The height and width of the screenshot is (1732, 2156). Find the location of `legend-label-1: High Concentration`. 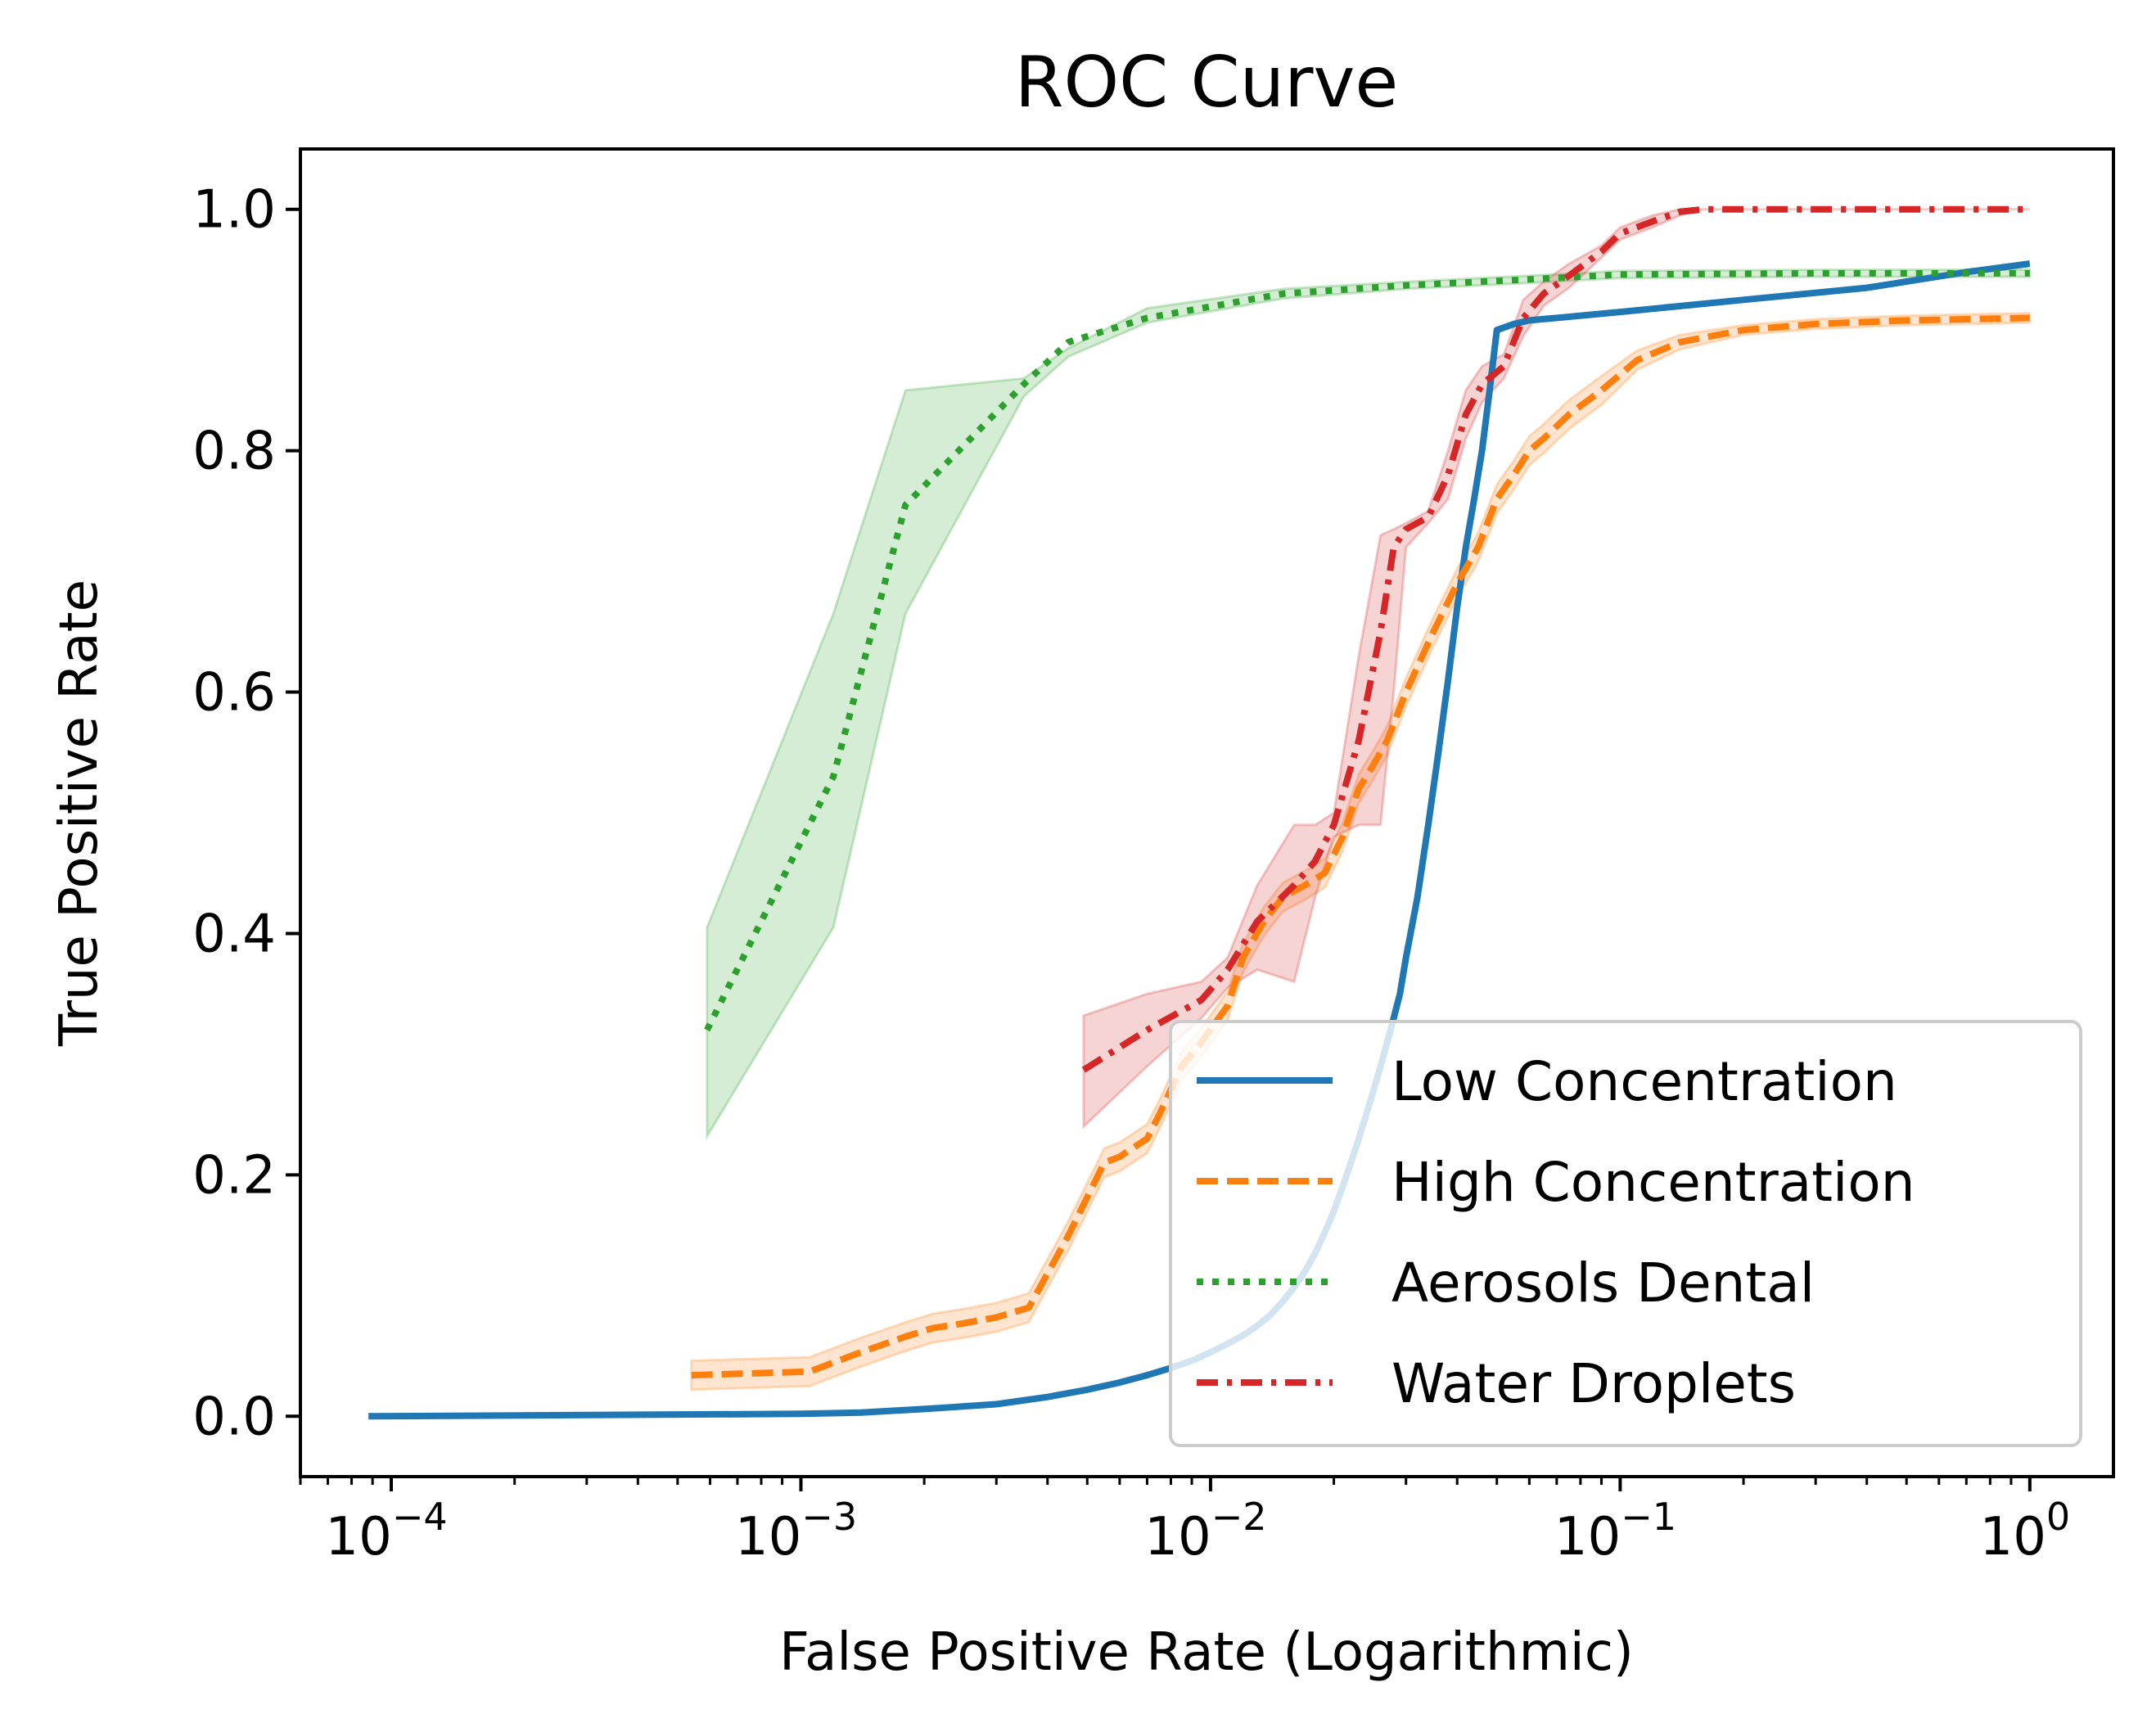

legend-label-1: High Concentration is located at coordinates (1653, 1182).